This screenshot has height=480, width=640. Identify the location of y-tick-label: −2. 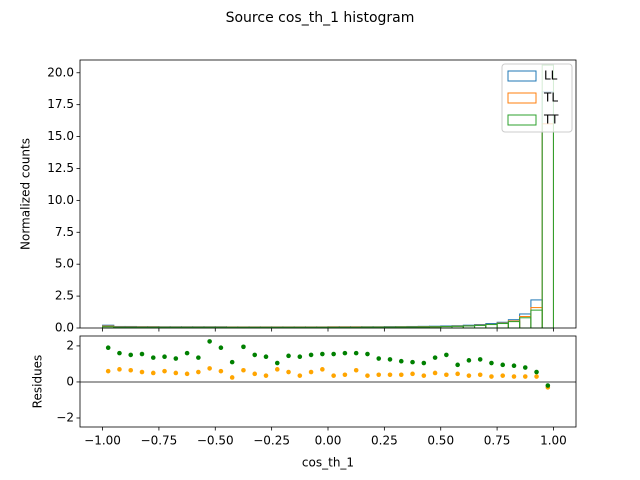
(65, 417).